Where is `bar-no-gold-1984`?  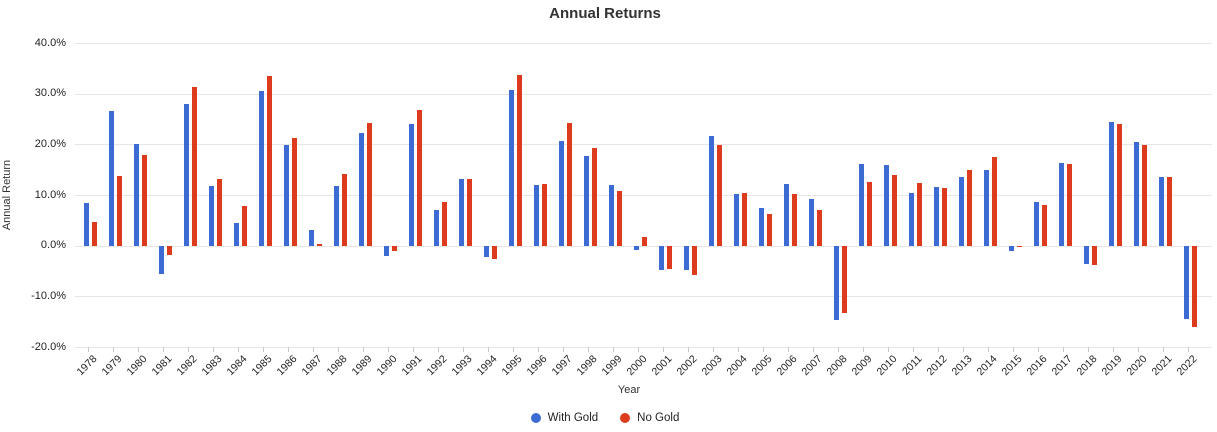 bar-no-gold-1984 is located at coordinates (244, 225).